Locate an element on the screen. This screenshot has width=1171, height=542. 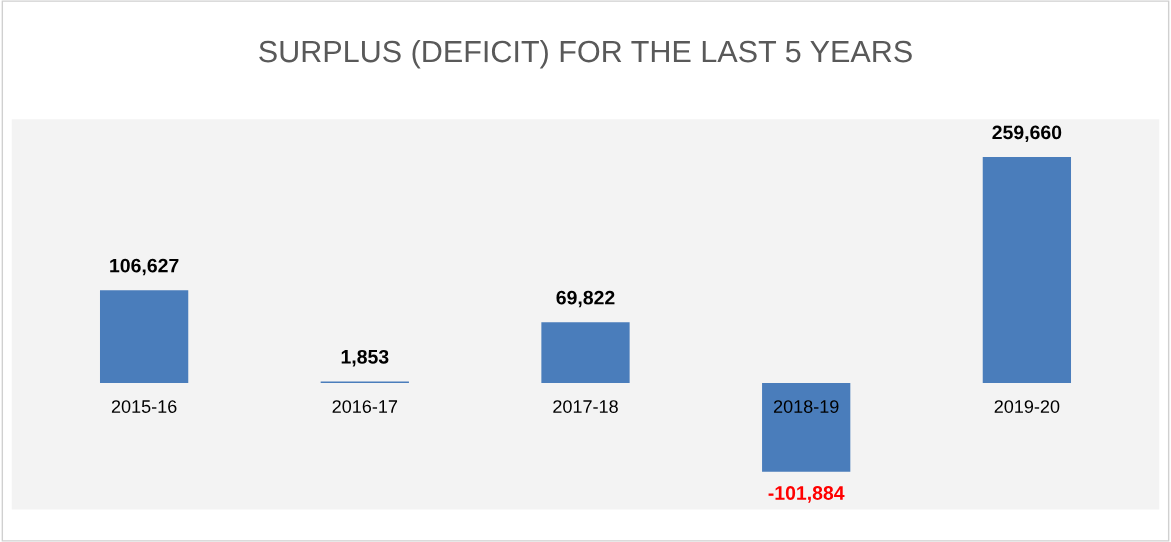
x-tick-label: 2015-16 is located at coordinates (144, 406).